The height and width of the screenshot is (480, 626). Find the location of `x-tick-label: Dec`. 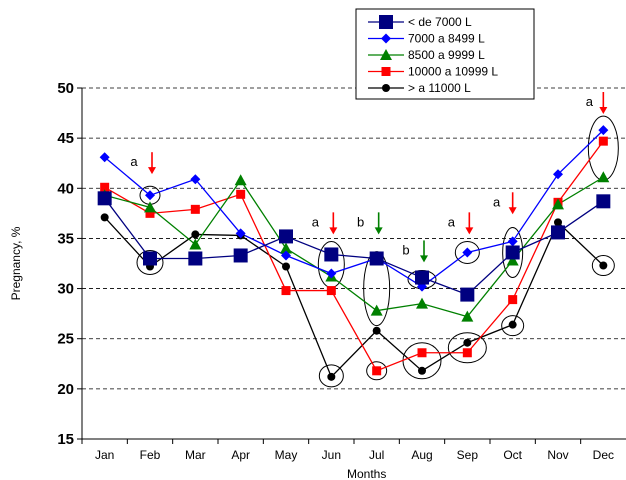

x-tick-label: Dec is located at coordinates (603, 455).